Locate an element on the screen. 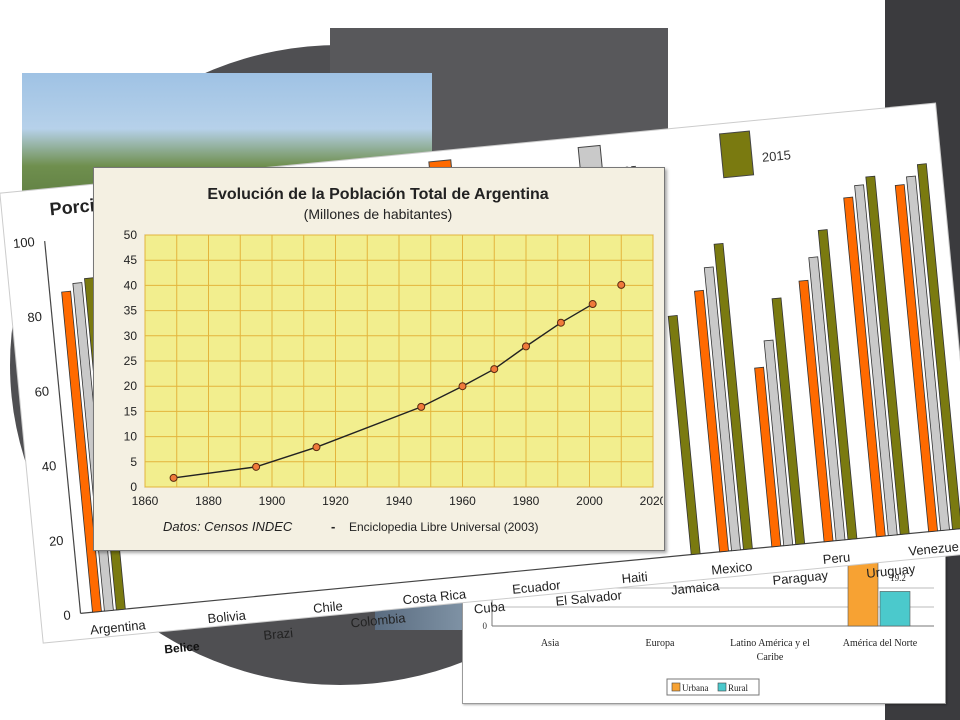 This screenshot has width=960, height=720. inset-y-tick: 10 is located at coordinates (131, 437).